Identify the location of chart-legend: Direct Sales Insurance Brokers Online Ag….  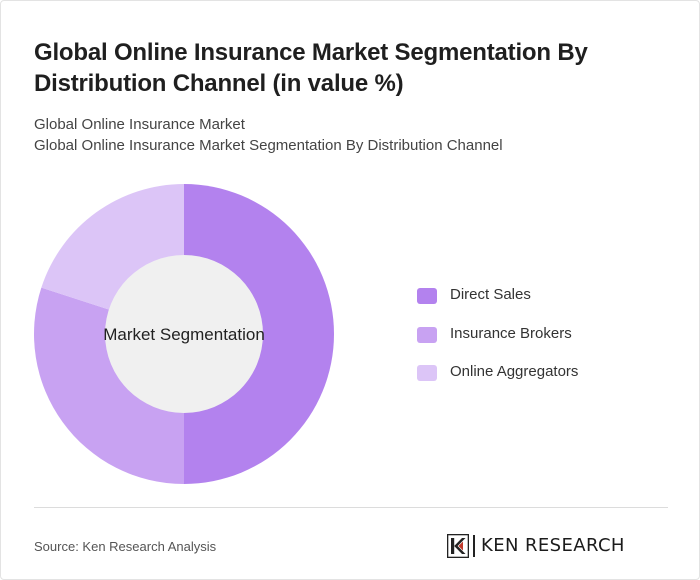
(497, 343).